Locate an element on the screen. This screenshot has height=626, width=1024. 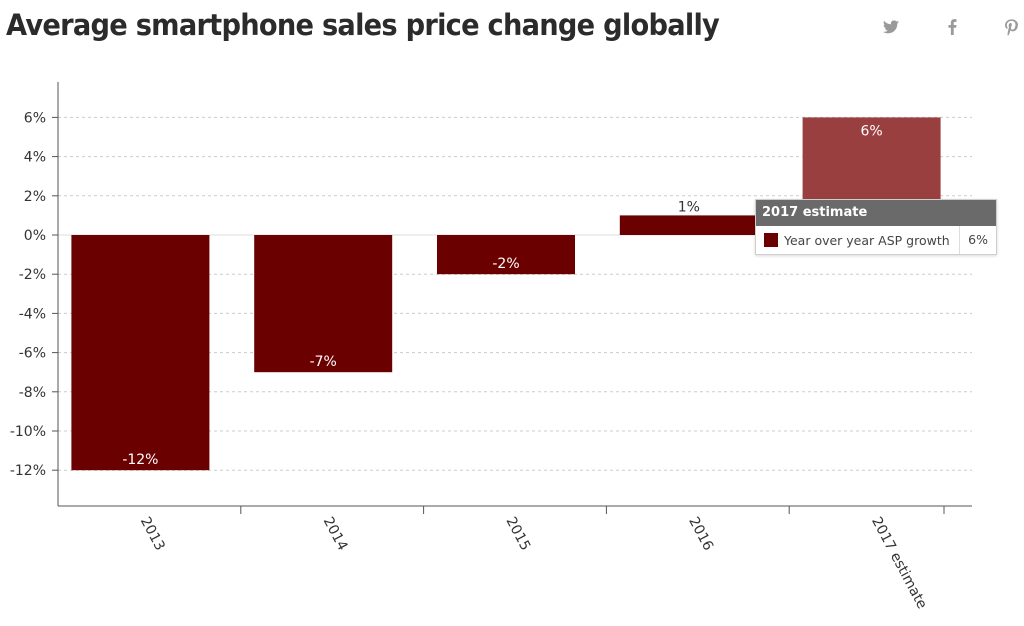
pinterest-icon is located at coordinates (1011, 27).